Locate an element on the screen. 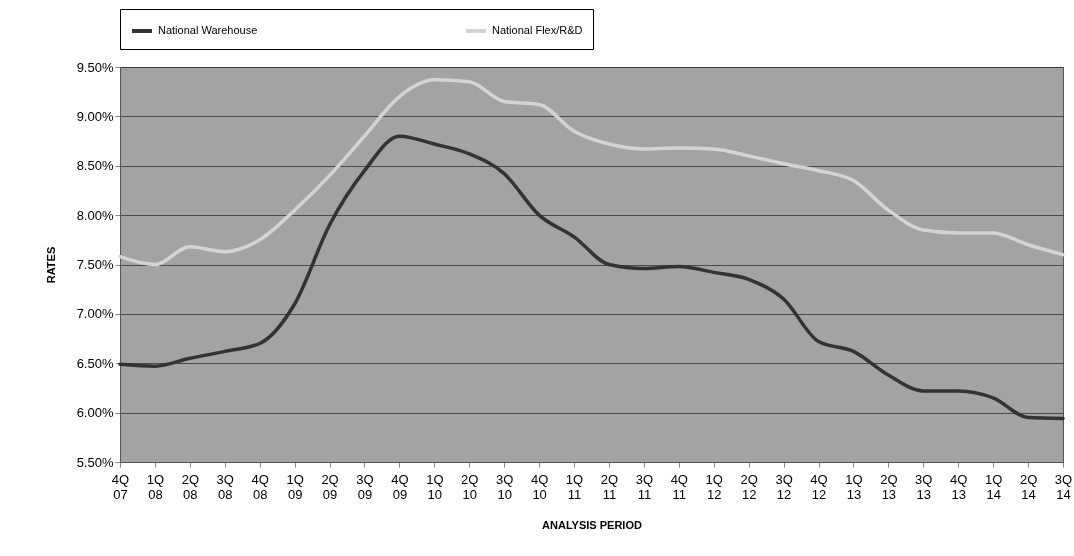 The image size is (1074, 556). x-tick-label: 1Q 08 is located at coordinates (155, 486).